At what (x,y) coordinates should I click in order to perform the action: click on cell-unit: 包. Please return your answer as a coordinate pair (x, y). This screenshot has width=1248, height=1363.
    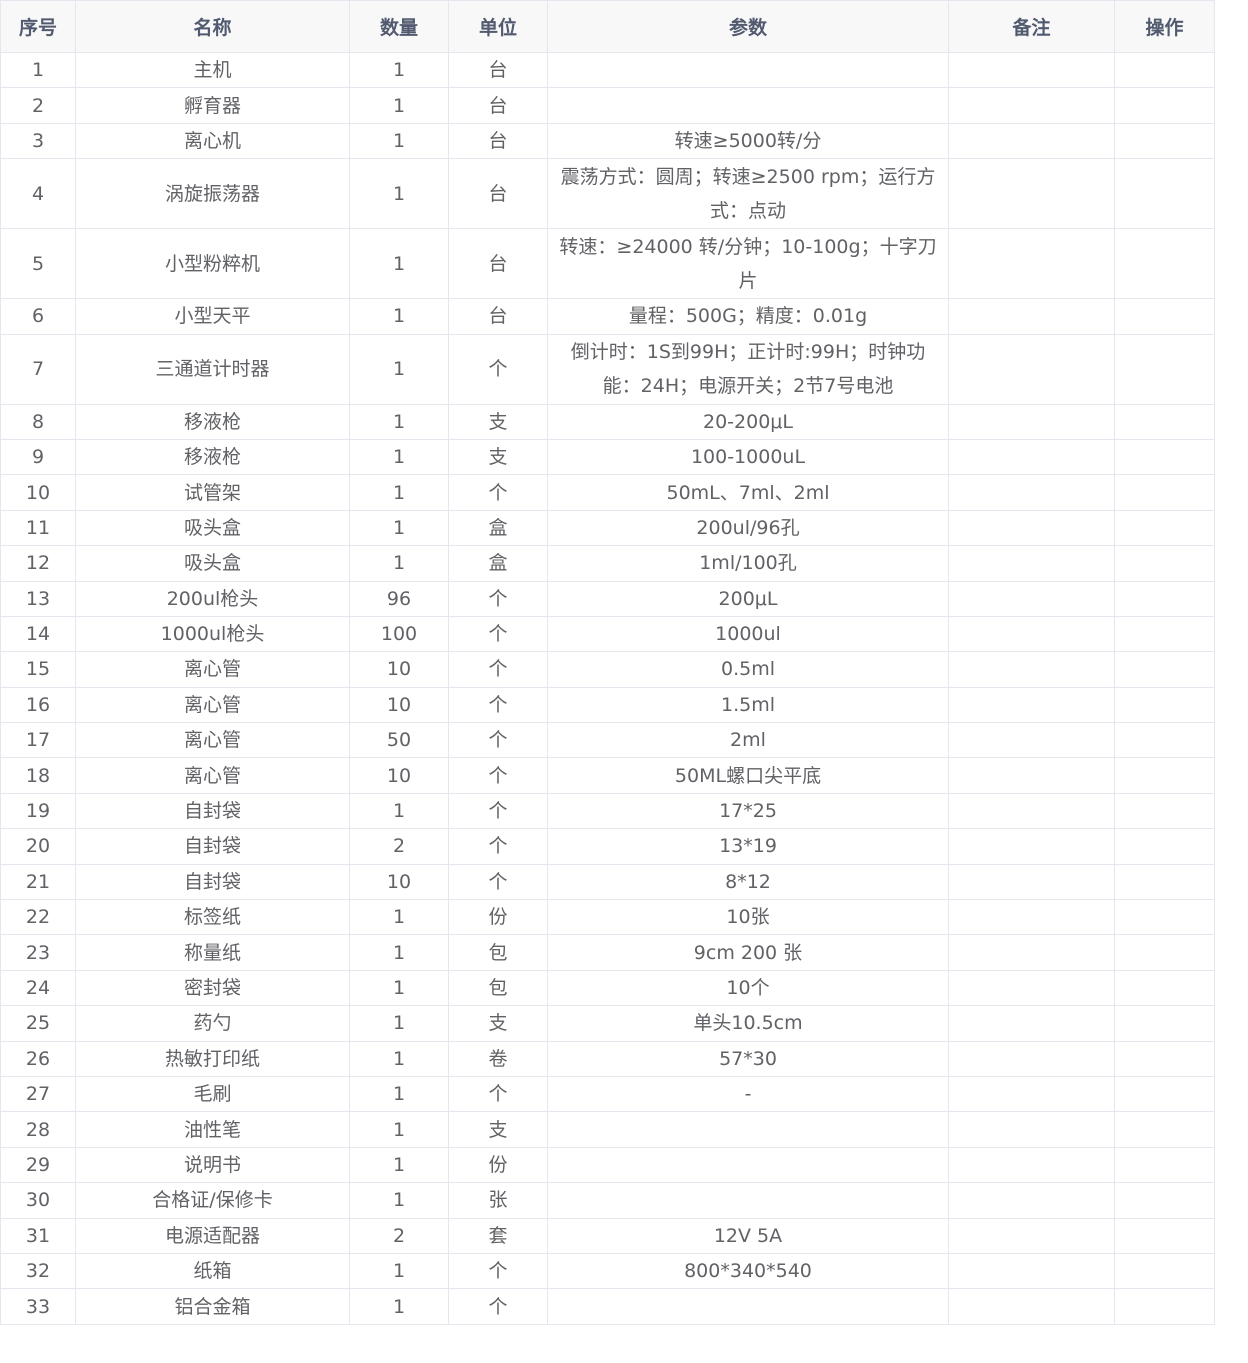
    Looking at the image, I should click on (498, 952).